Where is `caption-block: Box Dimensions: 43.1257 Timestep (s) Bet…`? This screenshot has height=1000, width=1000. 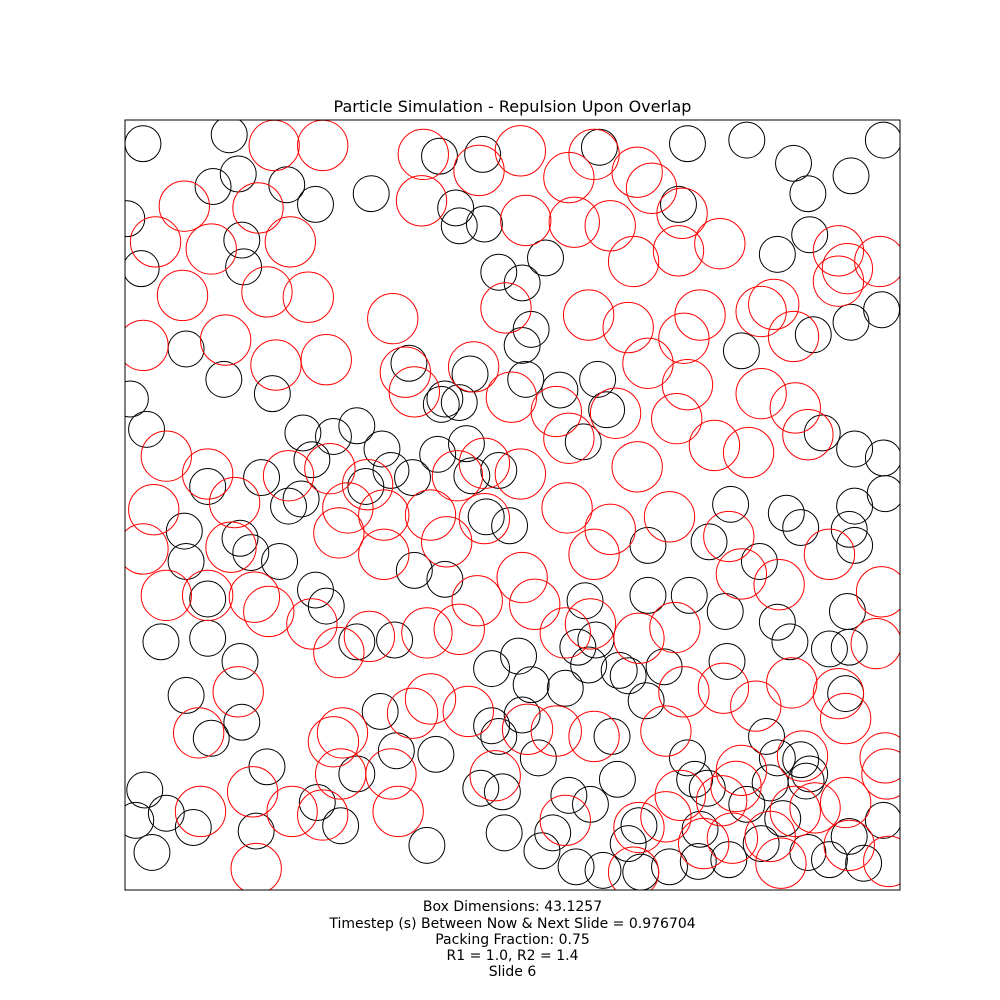
caption-block: Box Dimensions: 43.1257 Timestep (s) Bet… is located at coordinates (511, 939).